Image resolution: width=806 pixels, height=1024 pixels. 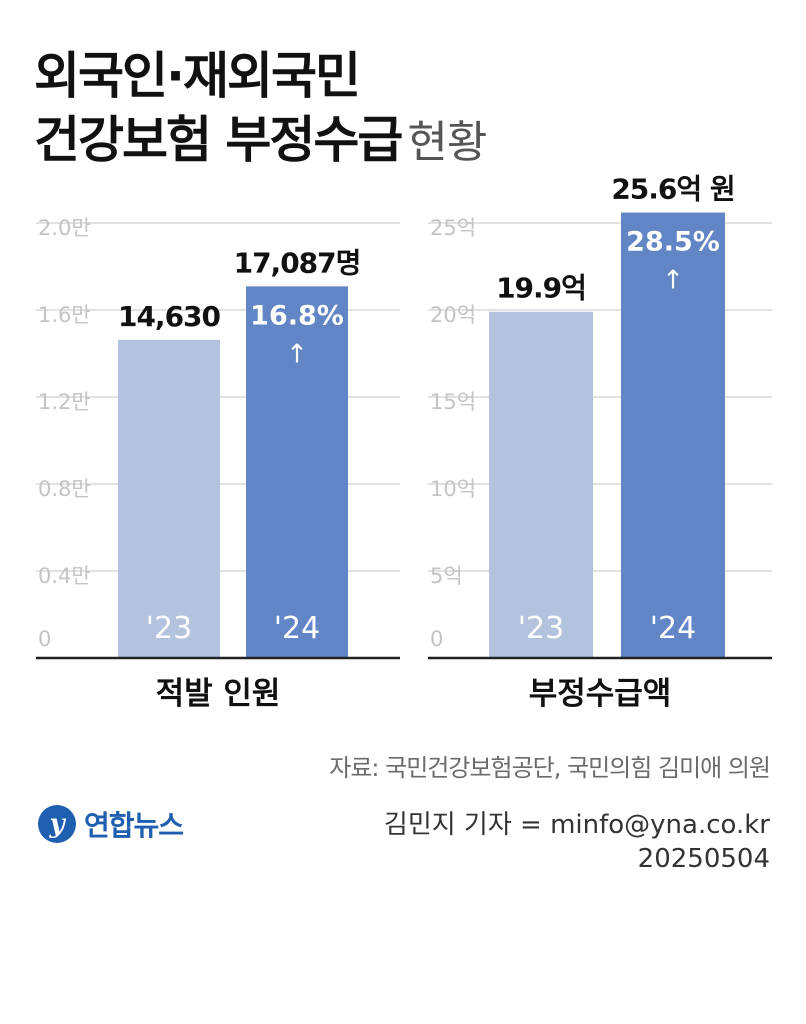 What do you see at coordinates (64, 489) in the screenshot?
I see `y-tick-label: 0.8만` at bounding box center [64, 489].